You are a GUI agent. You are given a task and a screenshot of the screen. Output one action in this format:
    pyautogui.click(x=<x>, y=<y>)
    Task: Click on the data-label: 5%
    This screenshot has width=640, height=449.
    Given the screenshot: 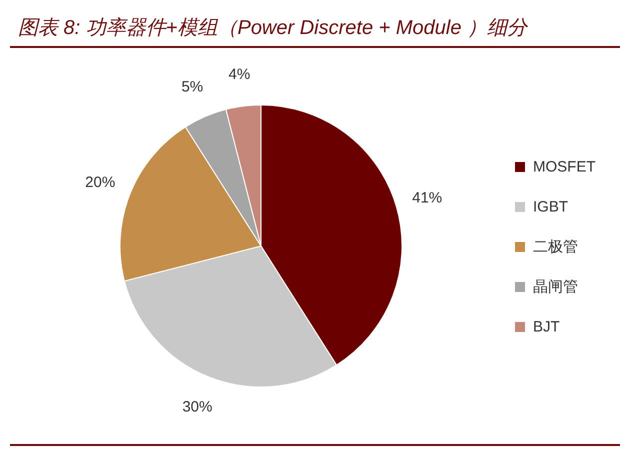 What is the action you would take?
    pyautogui.click(x=192, y=87)
    